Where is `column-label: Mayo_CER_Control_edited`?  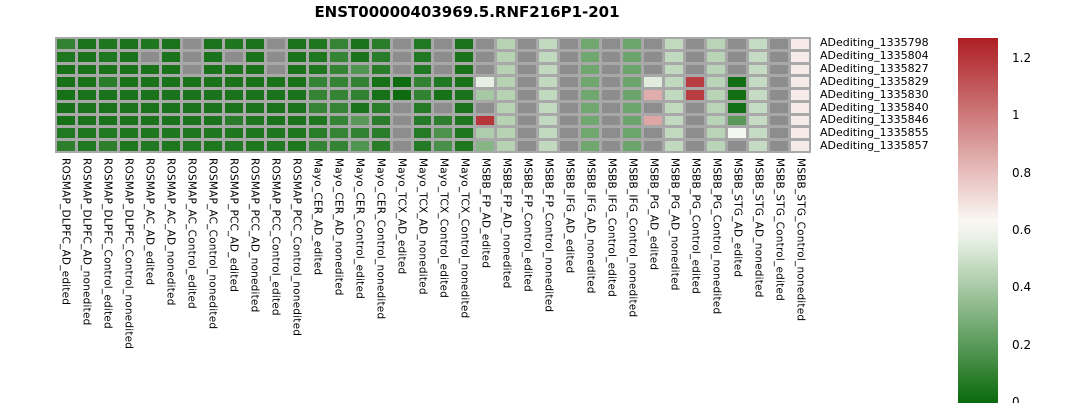 column-label: Mayo_CER_Control_edited is located at coordinates (359, 228).